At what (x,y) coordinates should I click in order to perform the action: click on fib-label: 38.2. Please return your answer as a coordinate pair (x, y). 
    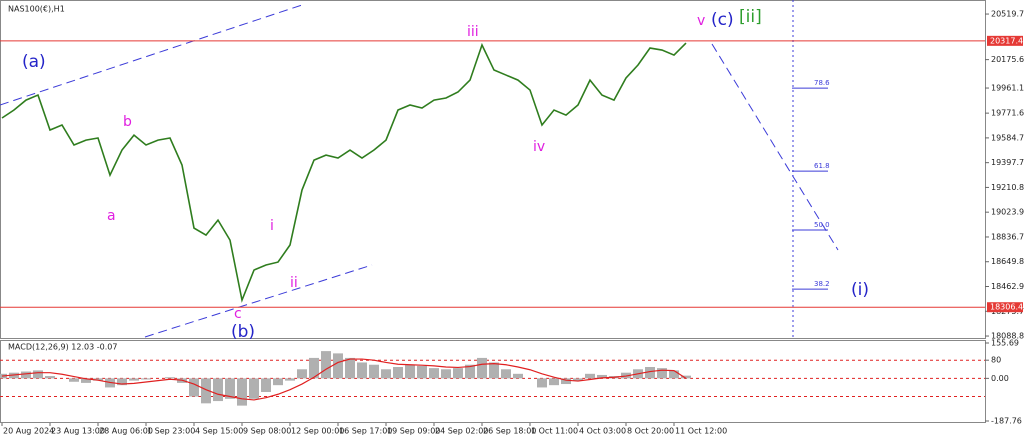
    Looking at the image, I should click on (822, 284).